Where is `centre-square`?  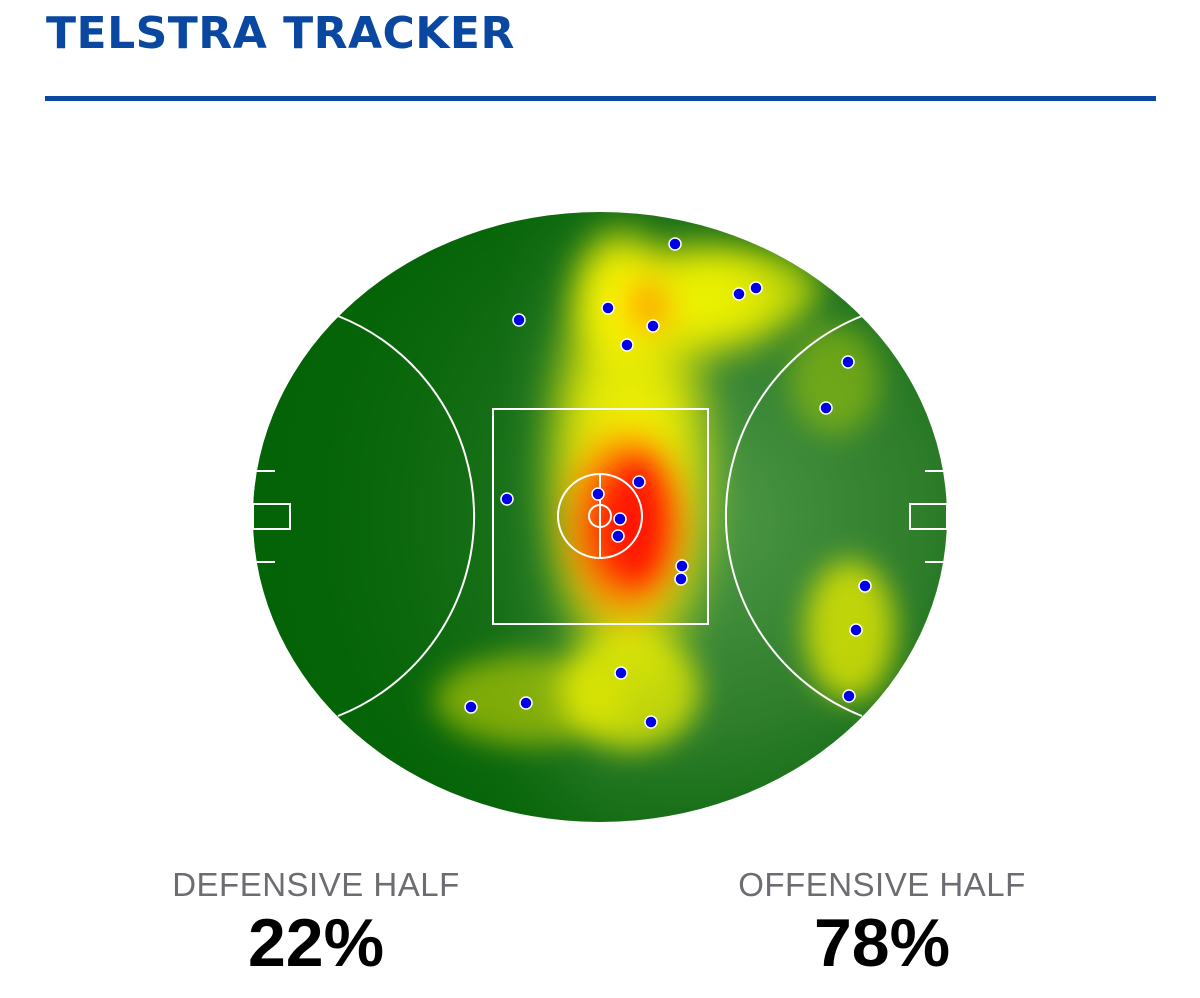
centre-square is located at coordinates (600, 516).